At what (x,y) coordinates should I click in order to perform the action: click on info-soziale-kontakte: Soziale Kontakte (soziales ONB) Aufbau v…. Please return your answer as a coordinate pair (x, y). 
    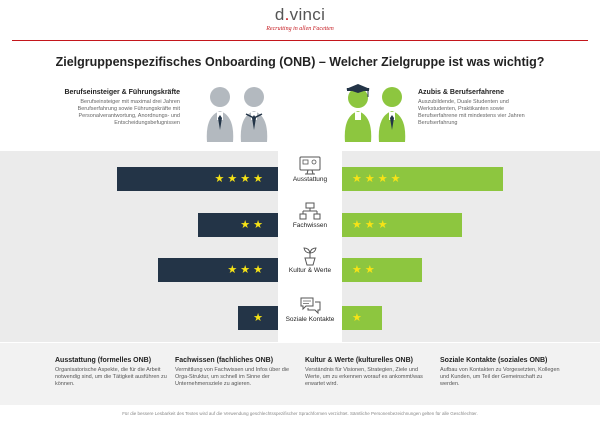
    Looking at the image, I should click on (500, 372).